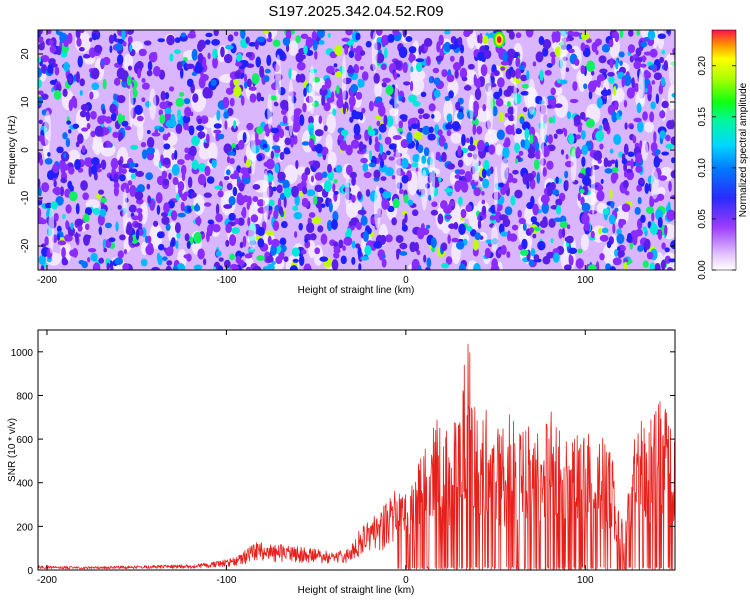 Image resolution: width=750 pixels, height=600 pixels. Describe the element at coordinates (22, 353) in the screenshot. I see `y-tick-label: 1000` at that location.